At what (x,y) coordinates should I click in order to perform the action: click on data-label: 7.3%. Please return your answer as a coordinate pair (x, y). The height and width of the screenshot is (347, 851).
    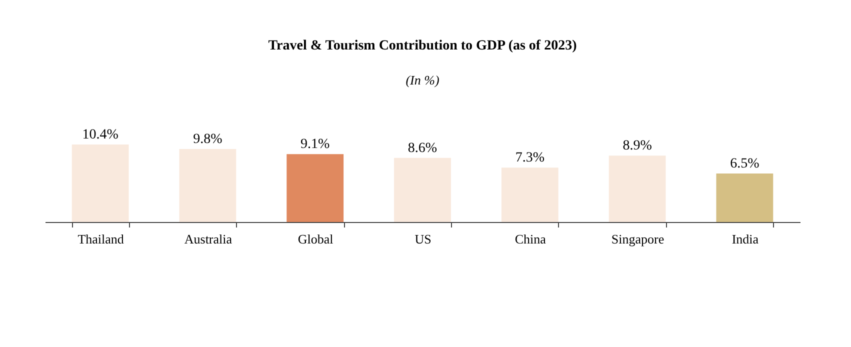
    Looking at the image, I should click on (530, 158).